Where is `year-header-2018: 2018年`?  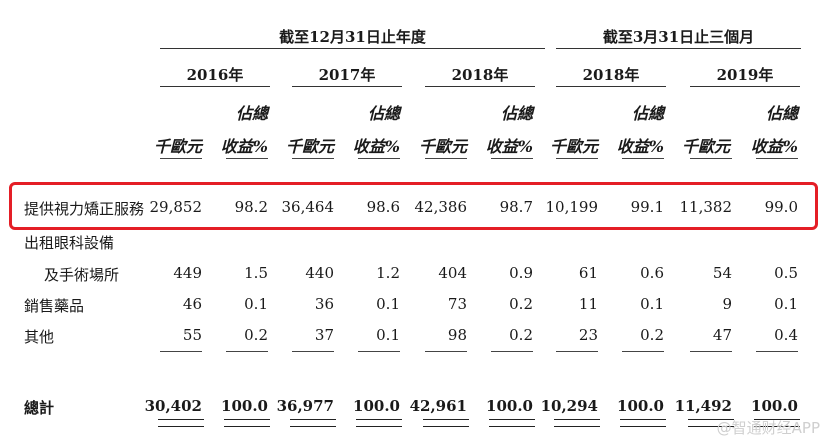
year-header-2018: 2018年 is located at coordinates (480, 75).